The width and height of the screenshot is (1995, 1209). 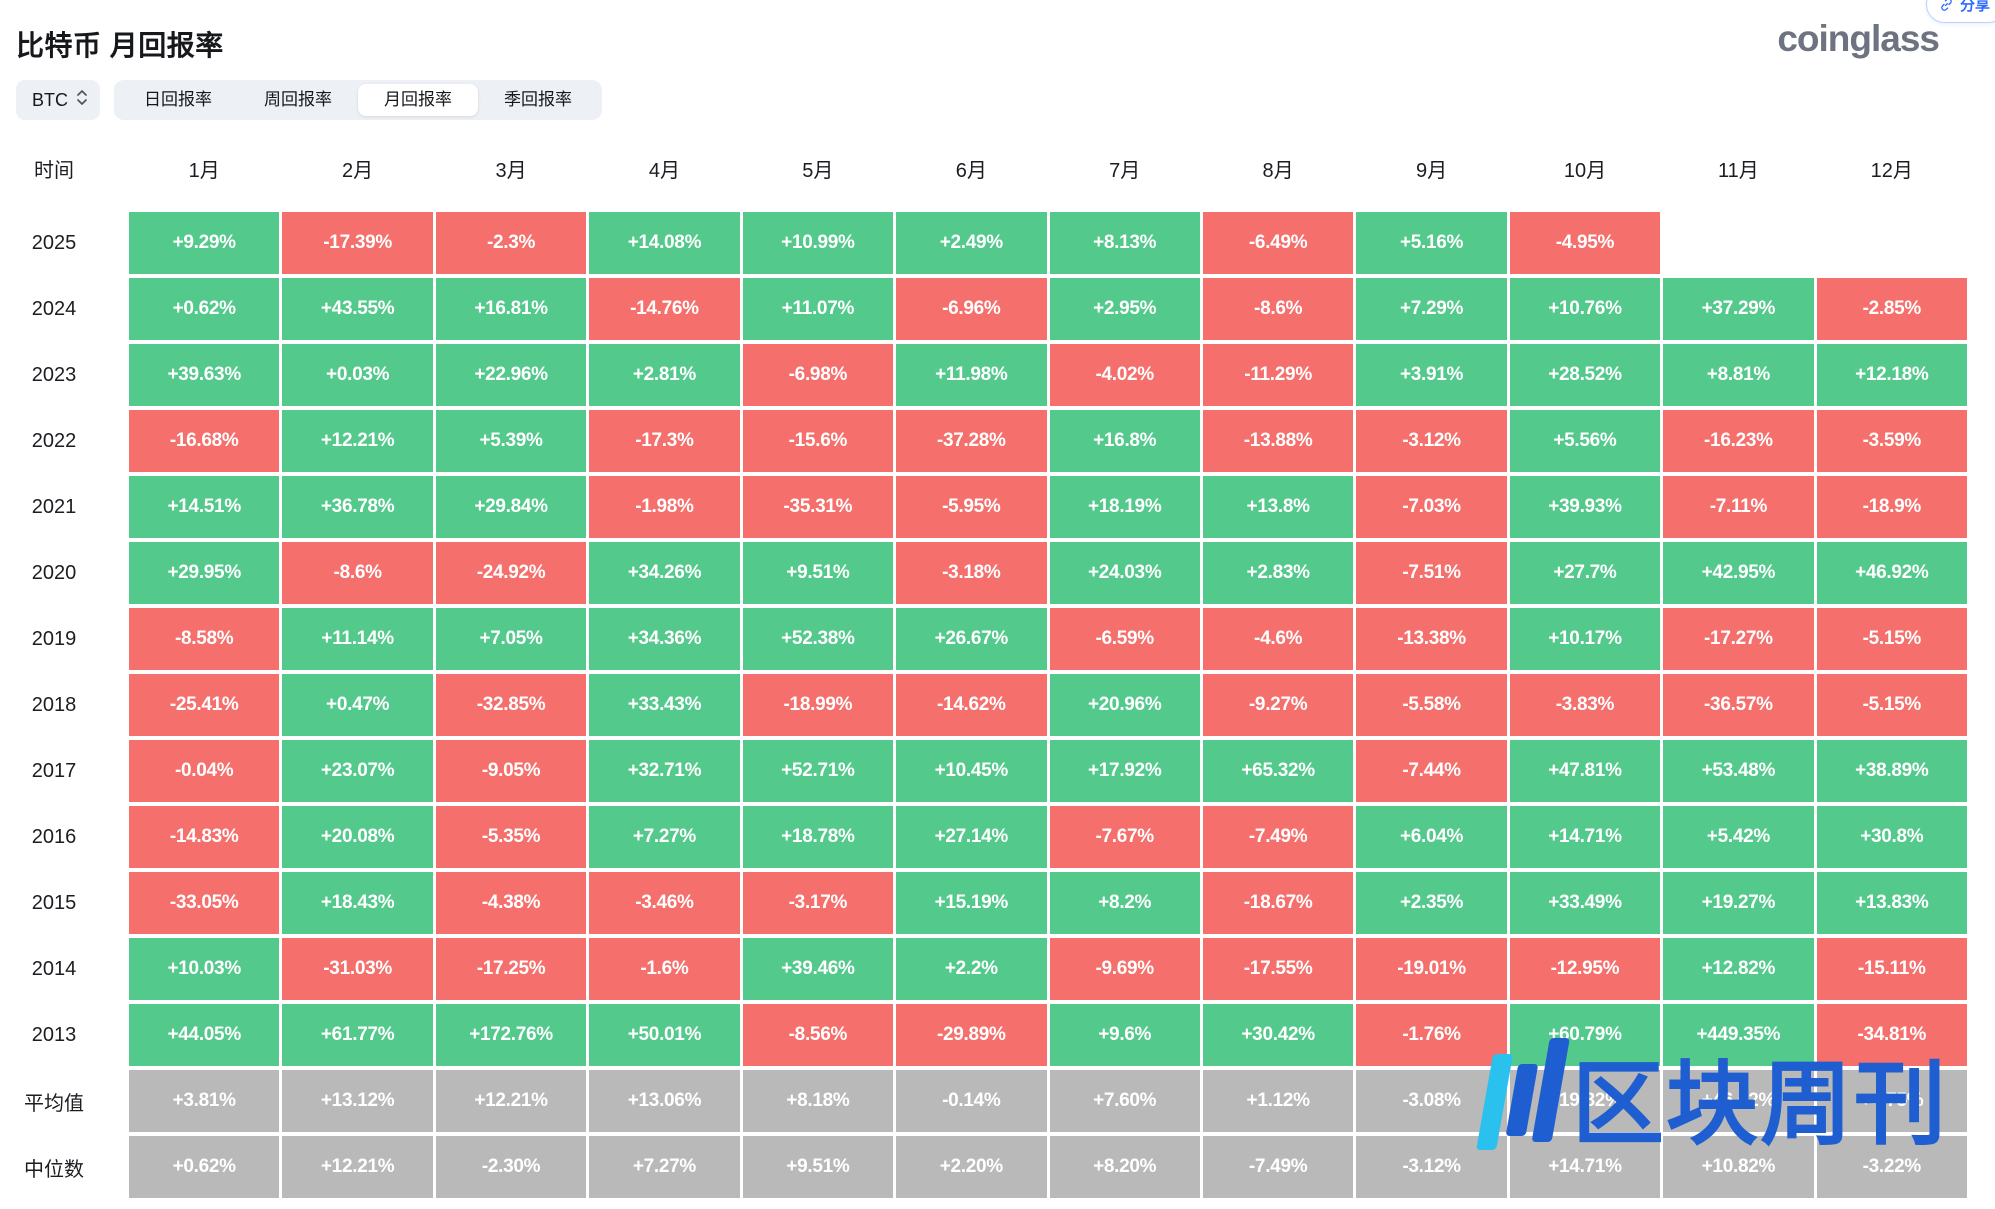 What do you see at coordinates (1278, 903) in the screenshot?
I see `return-cell: -18.67%` at bounding box center [1278, 903].